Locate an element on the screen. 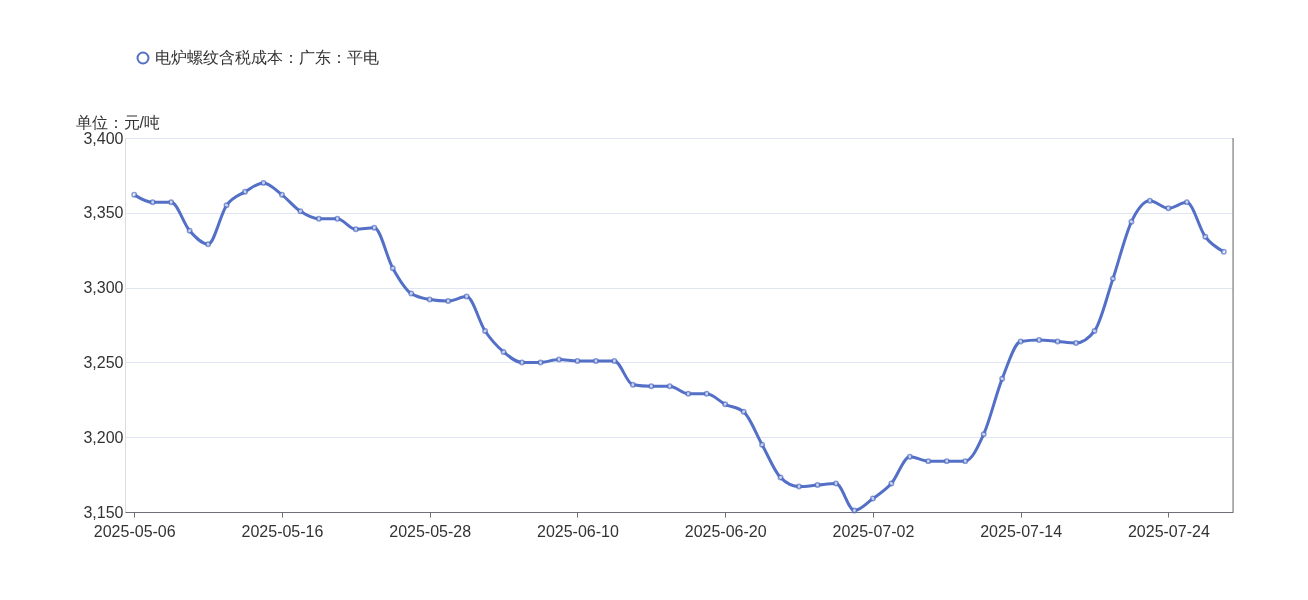  y-tick-label: 3,400 is located at coordinates (103, 138).